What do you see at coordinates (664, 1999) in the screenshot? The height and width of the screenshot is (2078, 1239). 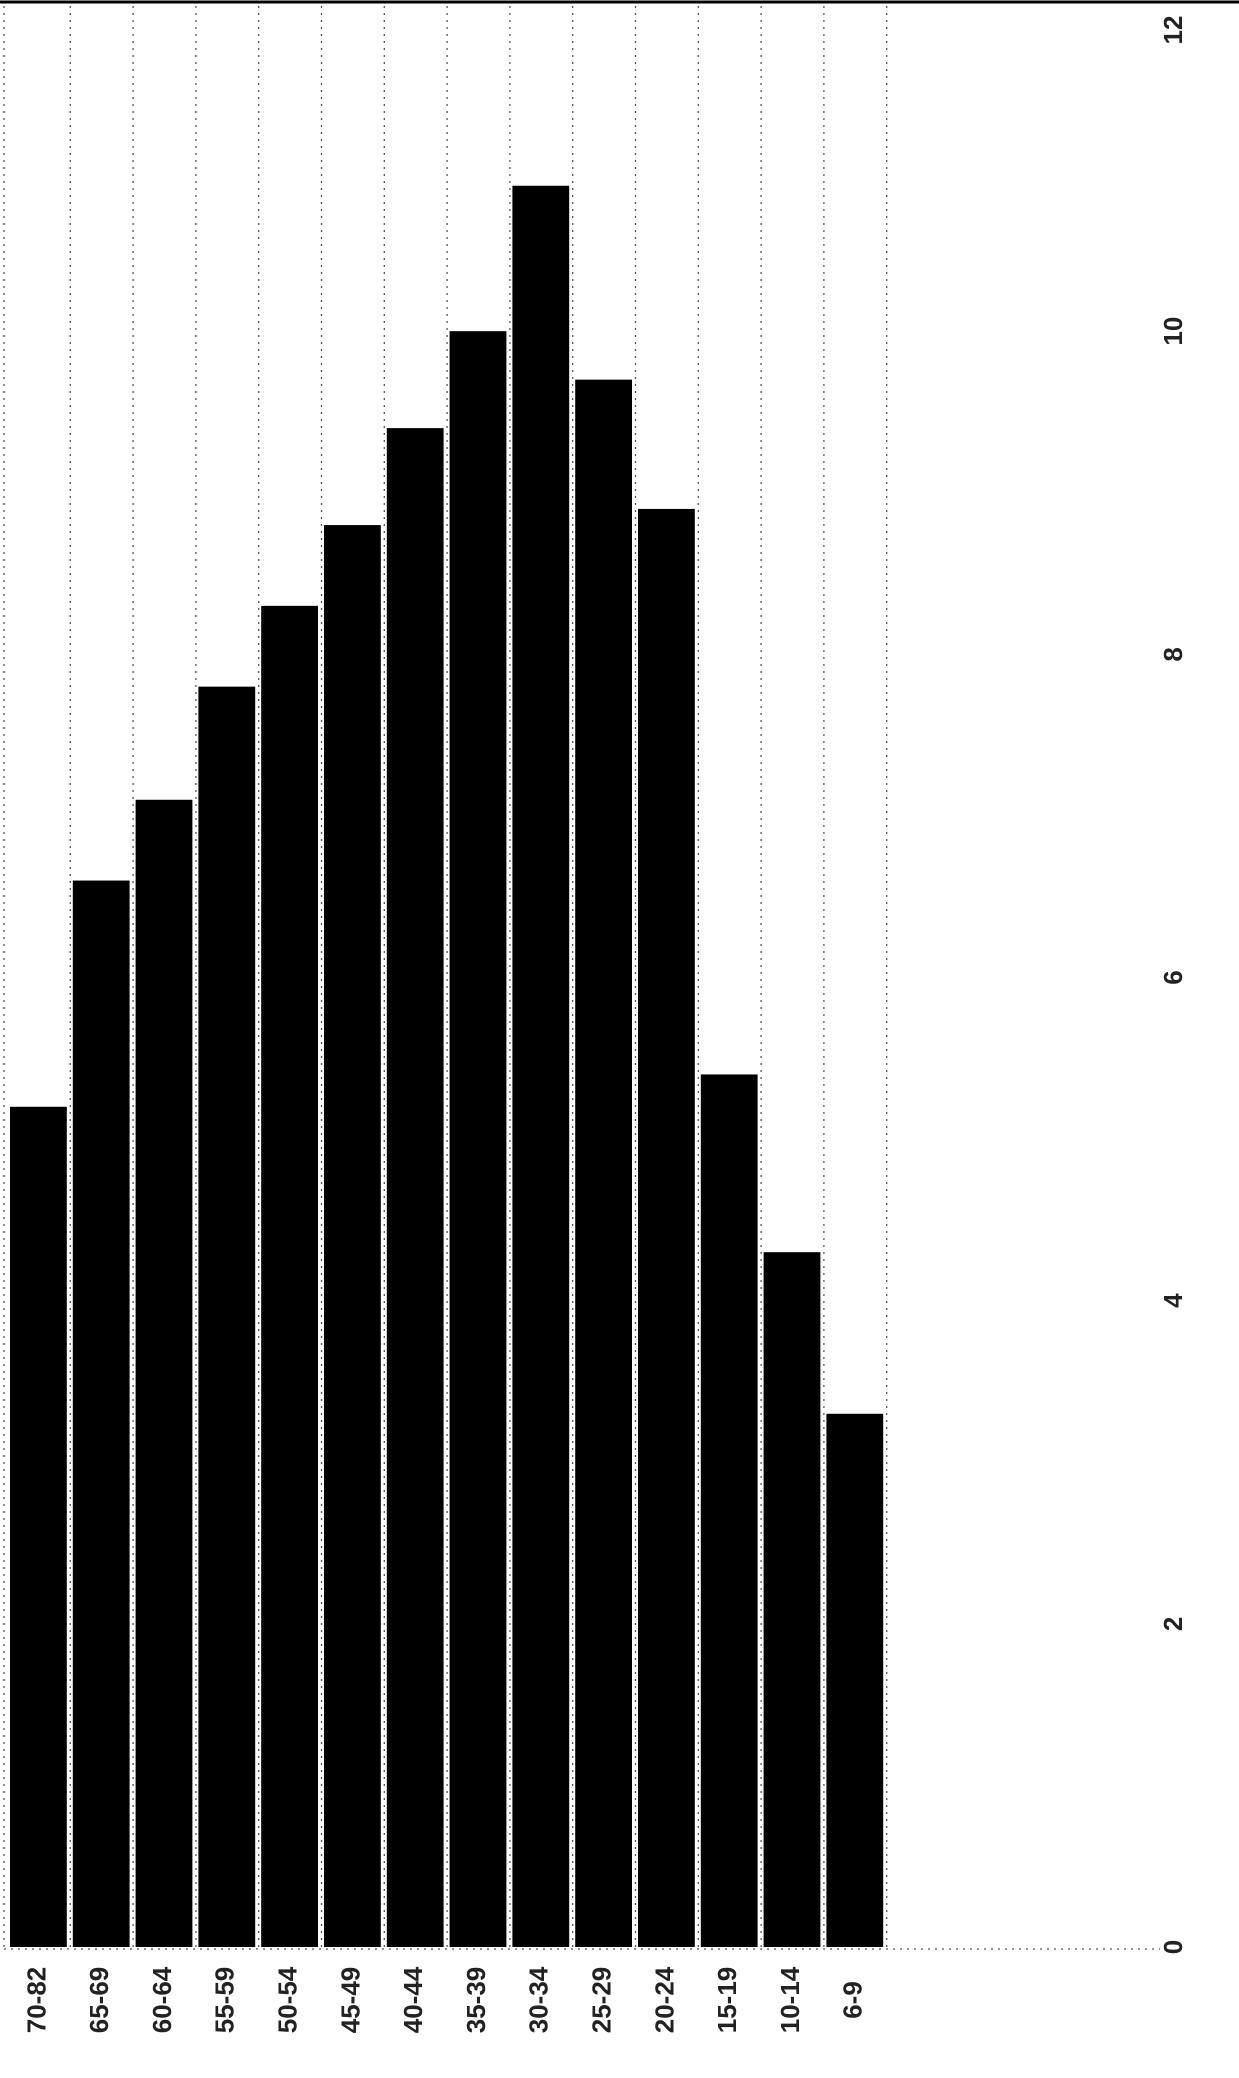 I see `category-label: 20-24` at bounding box center [664, 1999].